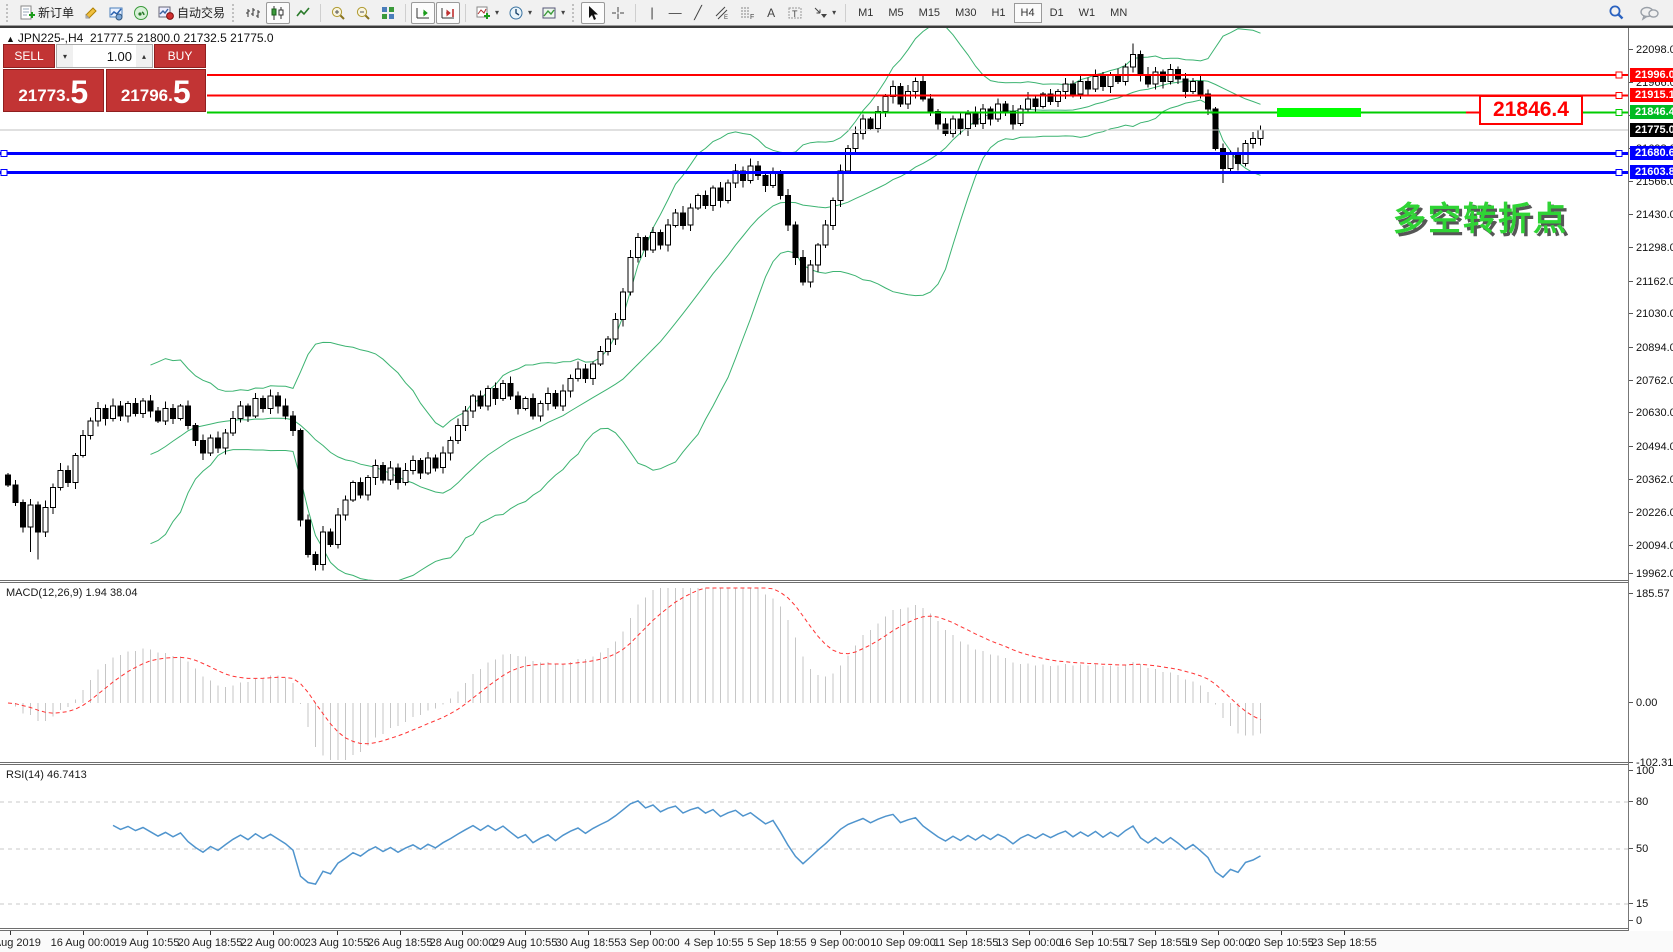 The height and width of the screenshot is (952, 1673). Describe the element at coordinates (998, 12) in the screenshot. I see `timeframe-h1-button: H1` at that location.